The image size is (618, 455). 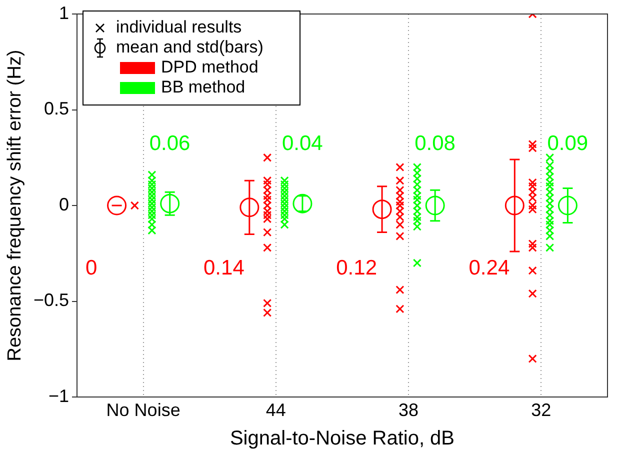 What do you see at coordinates (435, 144) in the screenshot?
I see `annotation: 0.08` at bounding box center [435, 144].